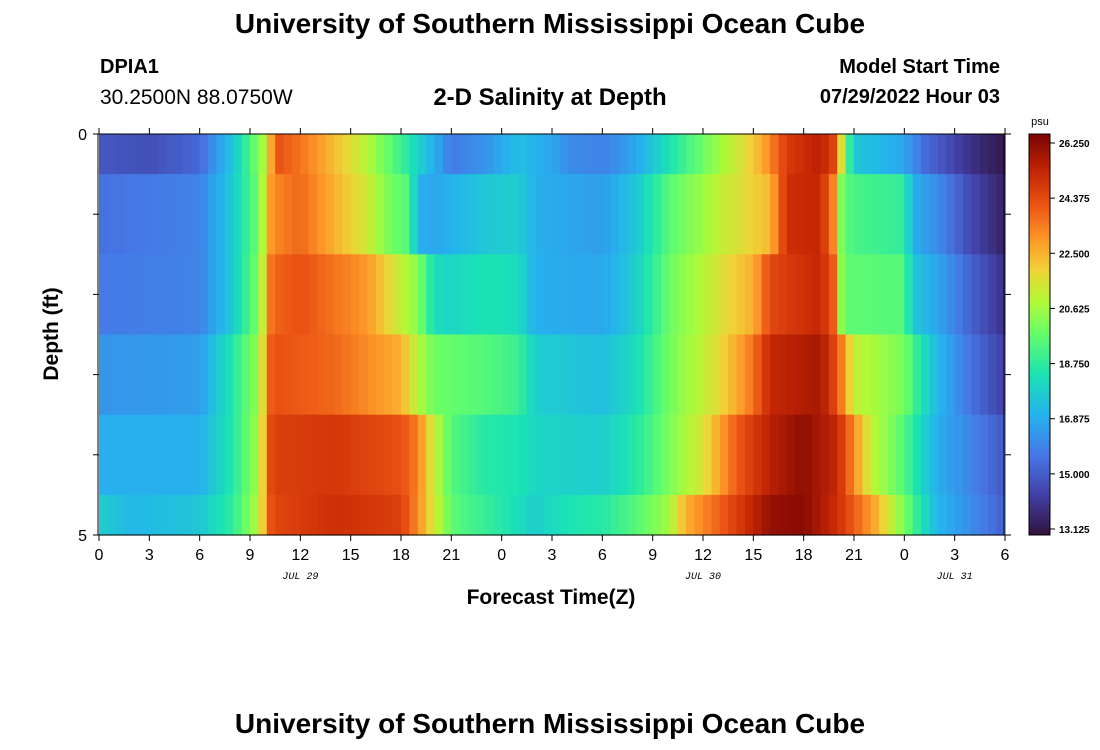 This screenshot has width=1100, height=750. I want to click on x-tick-label: 18, so click(804, 555).